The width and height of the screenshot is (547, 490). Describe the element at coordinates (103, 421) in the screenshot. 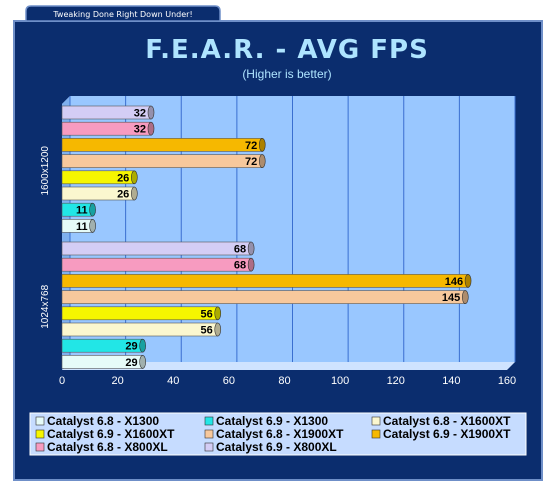

I see `legend-entry: Catalyst 6.8 - X1300` at that location.